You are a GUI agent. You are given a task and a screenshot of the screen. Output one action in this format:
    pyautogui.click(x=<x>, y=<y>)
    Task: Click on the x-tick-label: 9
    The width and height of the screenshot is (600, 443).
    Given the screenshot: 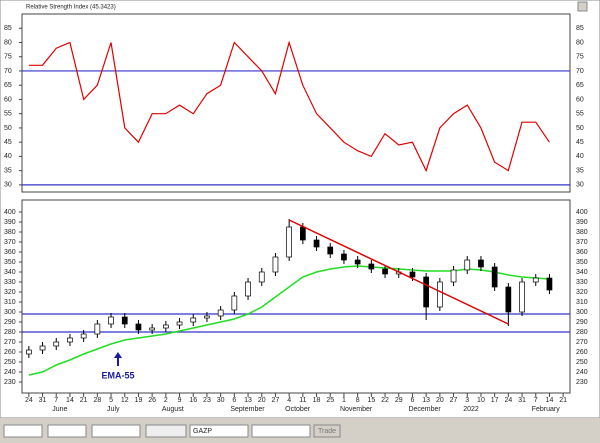 What is the action you would take?
    pyautogui.click(x=180, y=400)
    